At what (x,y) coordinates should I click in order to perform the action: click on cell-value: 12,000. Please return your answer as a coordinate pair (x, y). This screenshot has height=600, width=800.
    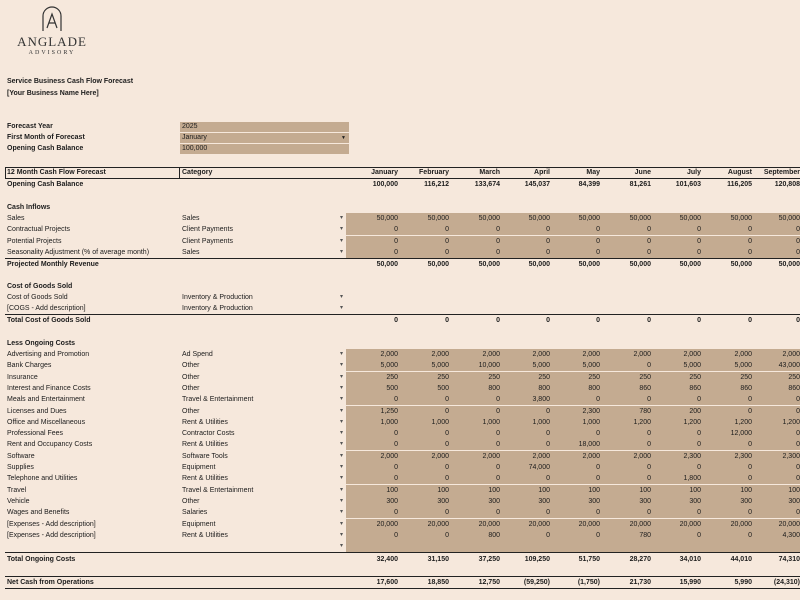
    Looking at the image, I should click on (741, 434).